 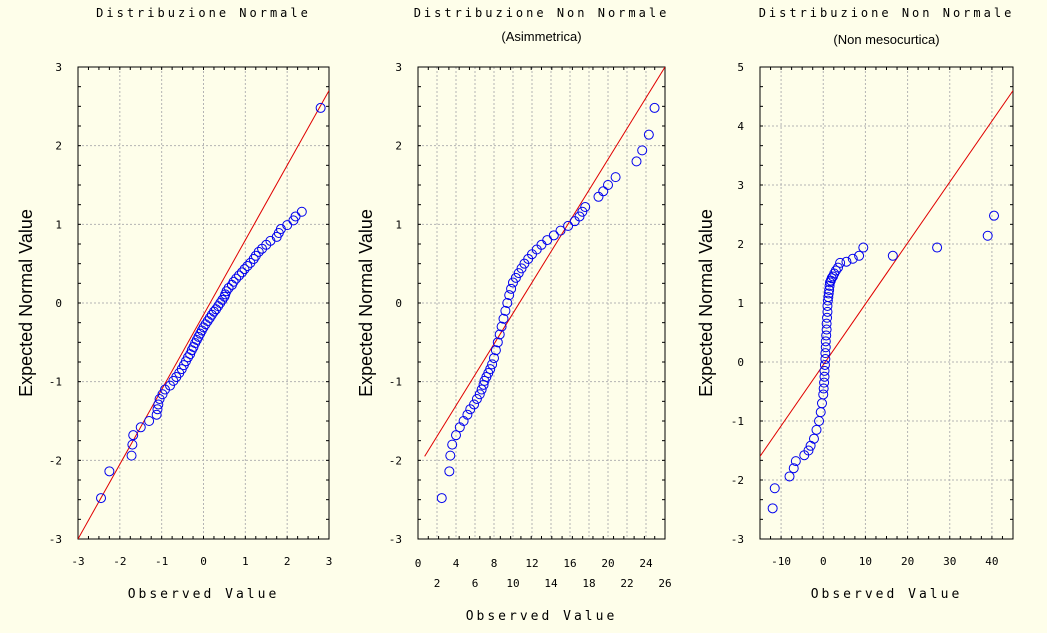 What do you see at coordinates (395, 460) in the screenshot?
I see `y-tick-label: -2` at bounding box center [395, 460].